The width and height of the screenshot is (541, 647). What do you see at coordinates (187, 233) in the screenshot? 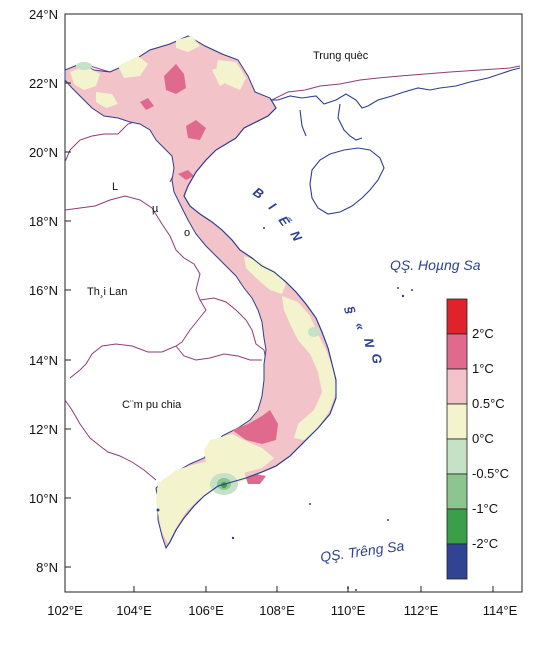
I see `label-laos-o: o` at bounding box center [187, 233].